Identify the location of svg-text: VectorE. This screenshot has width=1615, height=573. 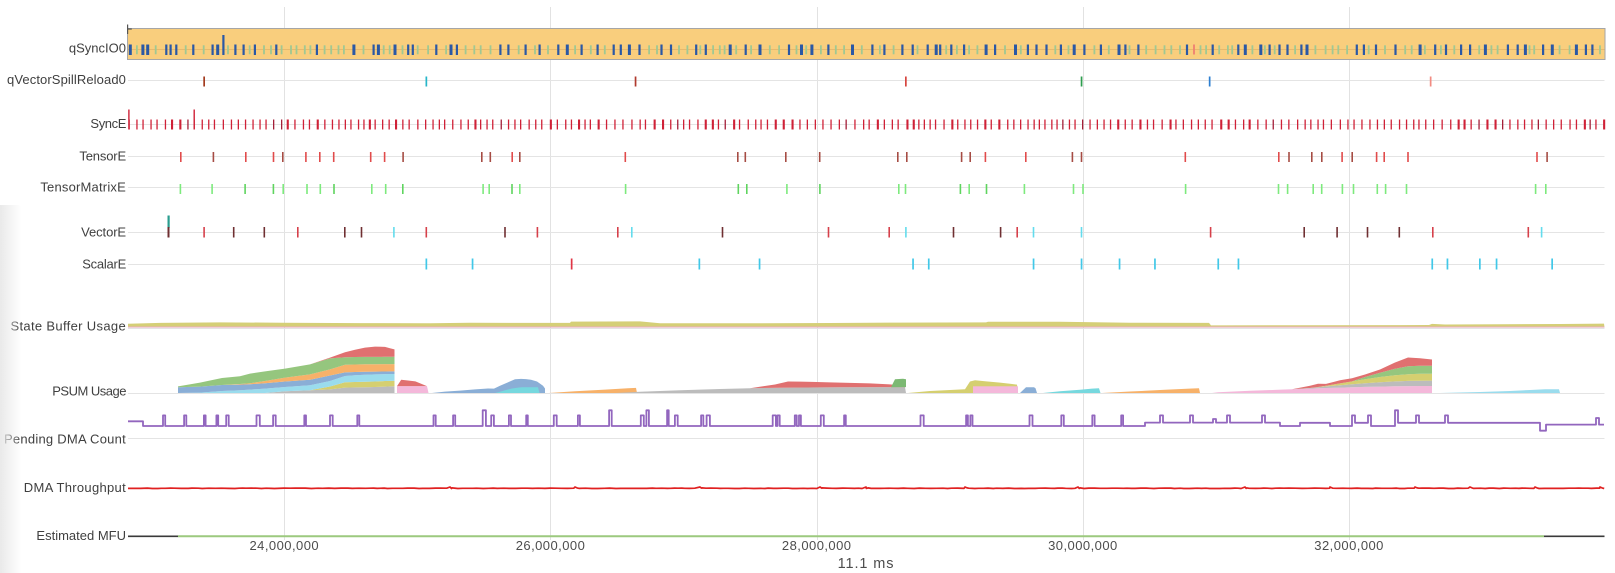
(103, 232).